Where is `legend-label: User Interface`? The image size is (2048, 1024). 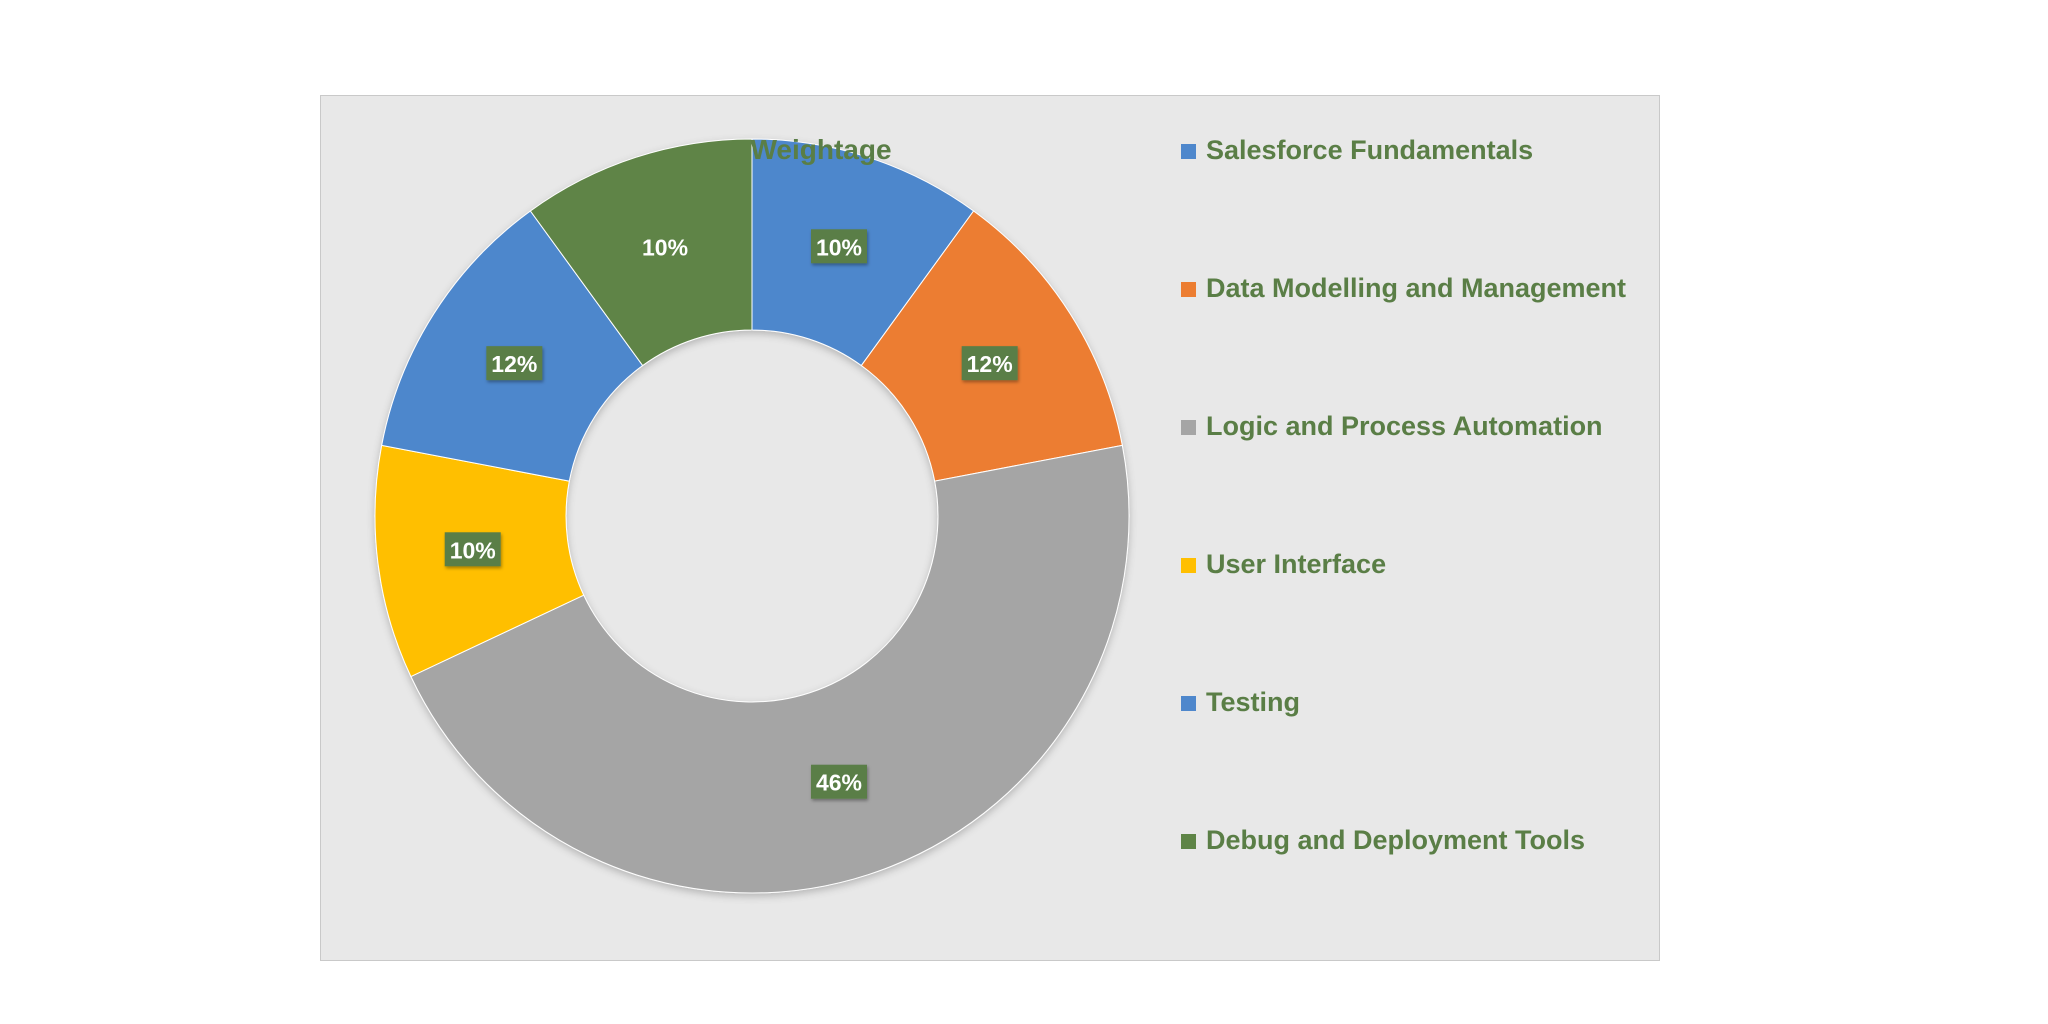 legend-label: User Interface is located at coordinates (1296, 564).